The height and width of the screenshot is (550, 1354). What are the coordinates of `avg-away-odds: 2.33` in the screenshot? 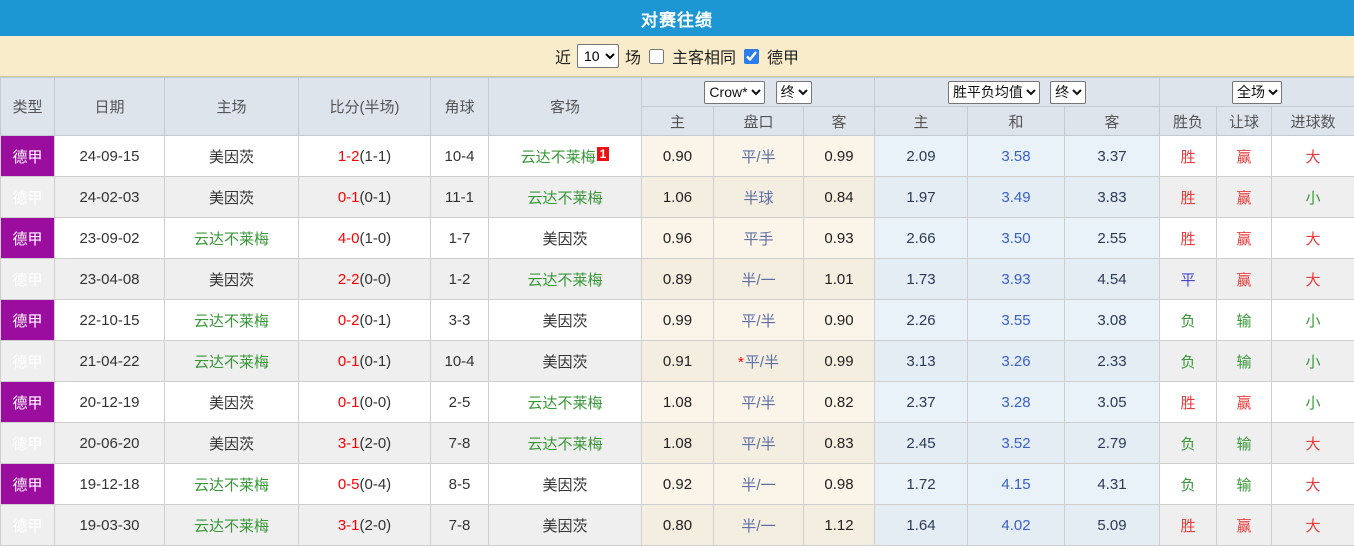 It's located at (1112, 361).